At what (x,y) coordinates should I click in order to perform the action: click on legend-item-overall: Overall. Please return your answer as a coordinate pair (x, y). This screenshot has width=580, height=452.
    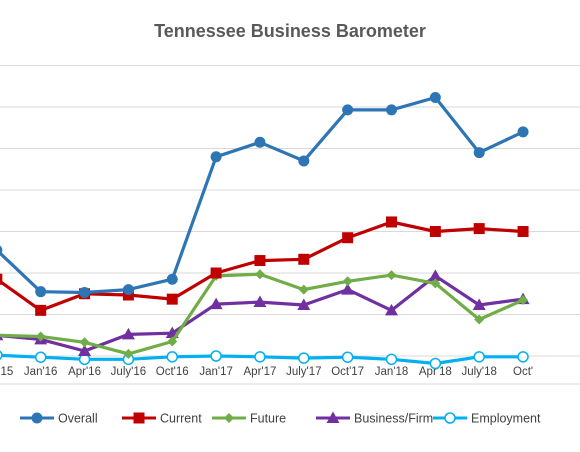
    Looking at the image, I should click on (59, 419).